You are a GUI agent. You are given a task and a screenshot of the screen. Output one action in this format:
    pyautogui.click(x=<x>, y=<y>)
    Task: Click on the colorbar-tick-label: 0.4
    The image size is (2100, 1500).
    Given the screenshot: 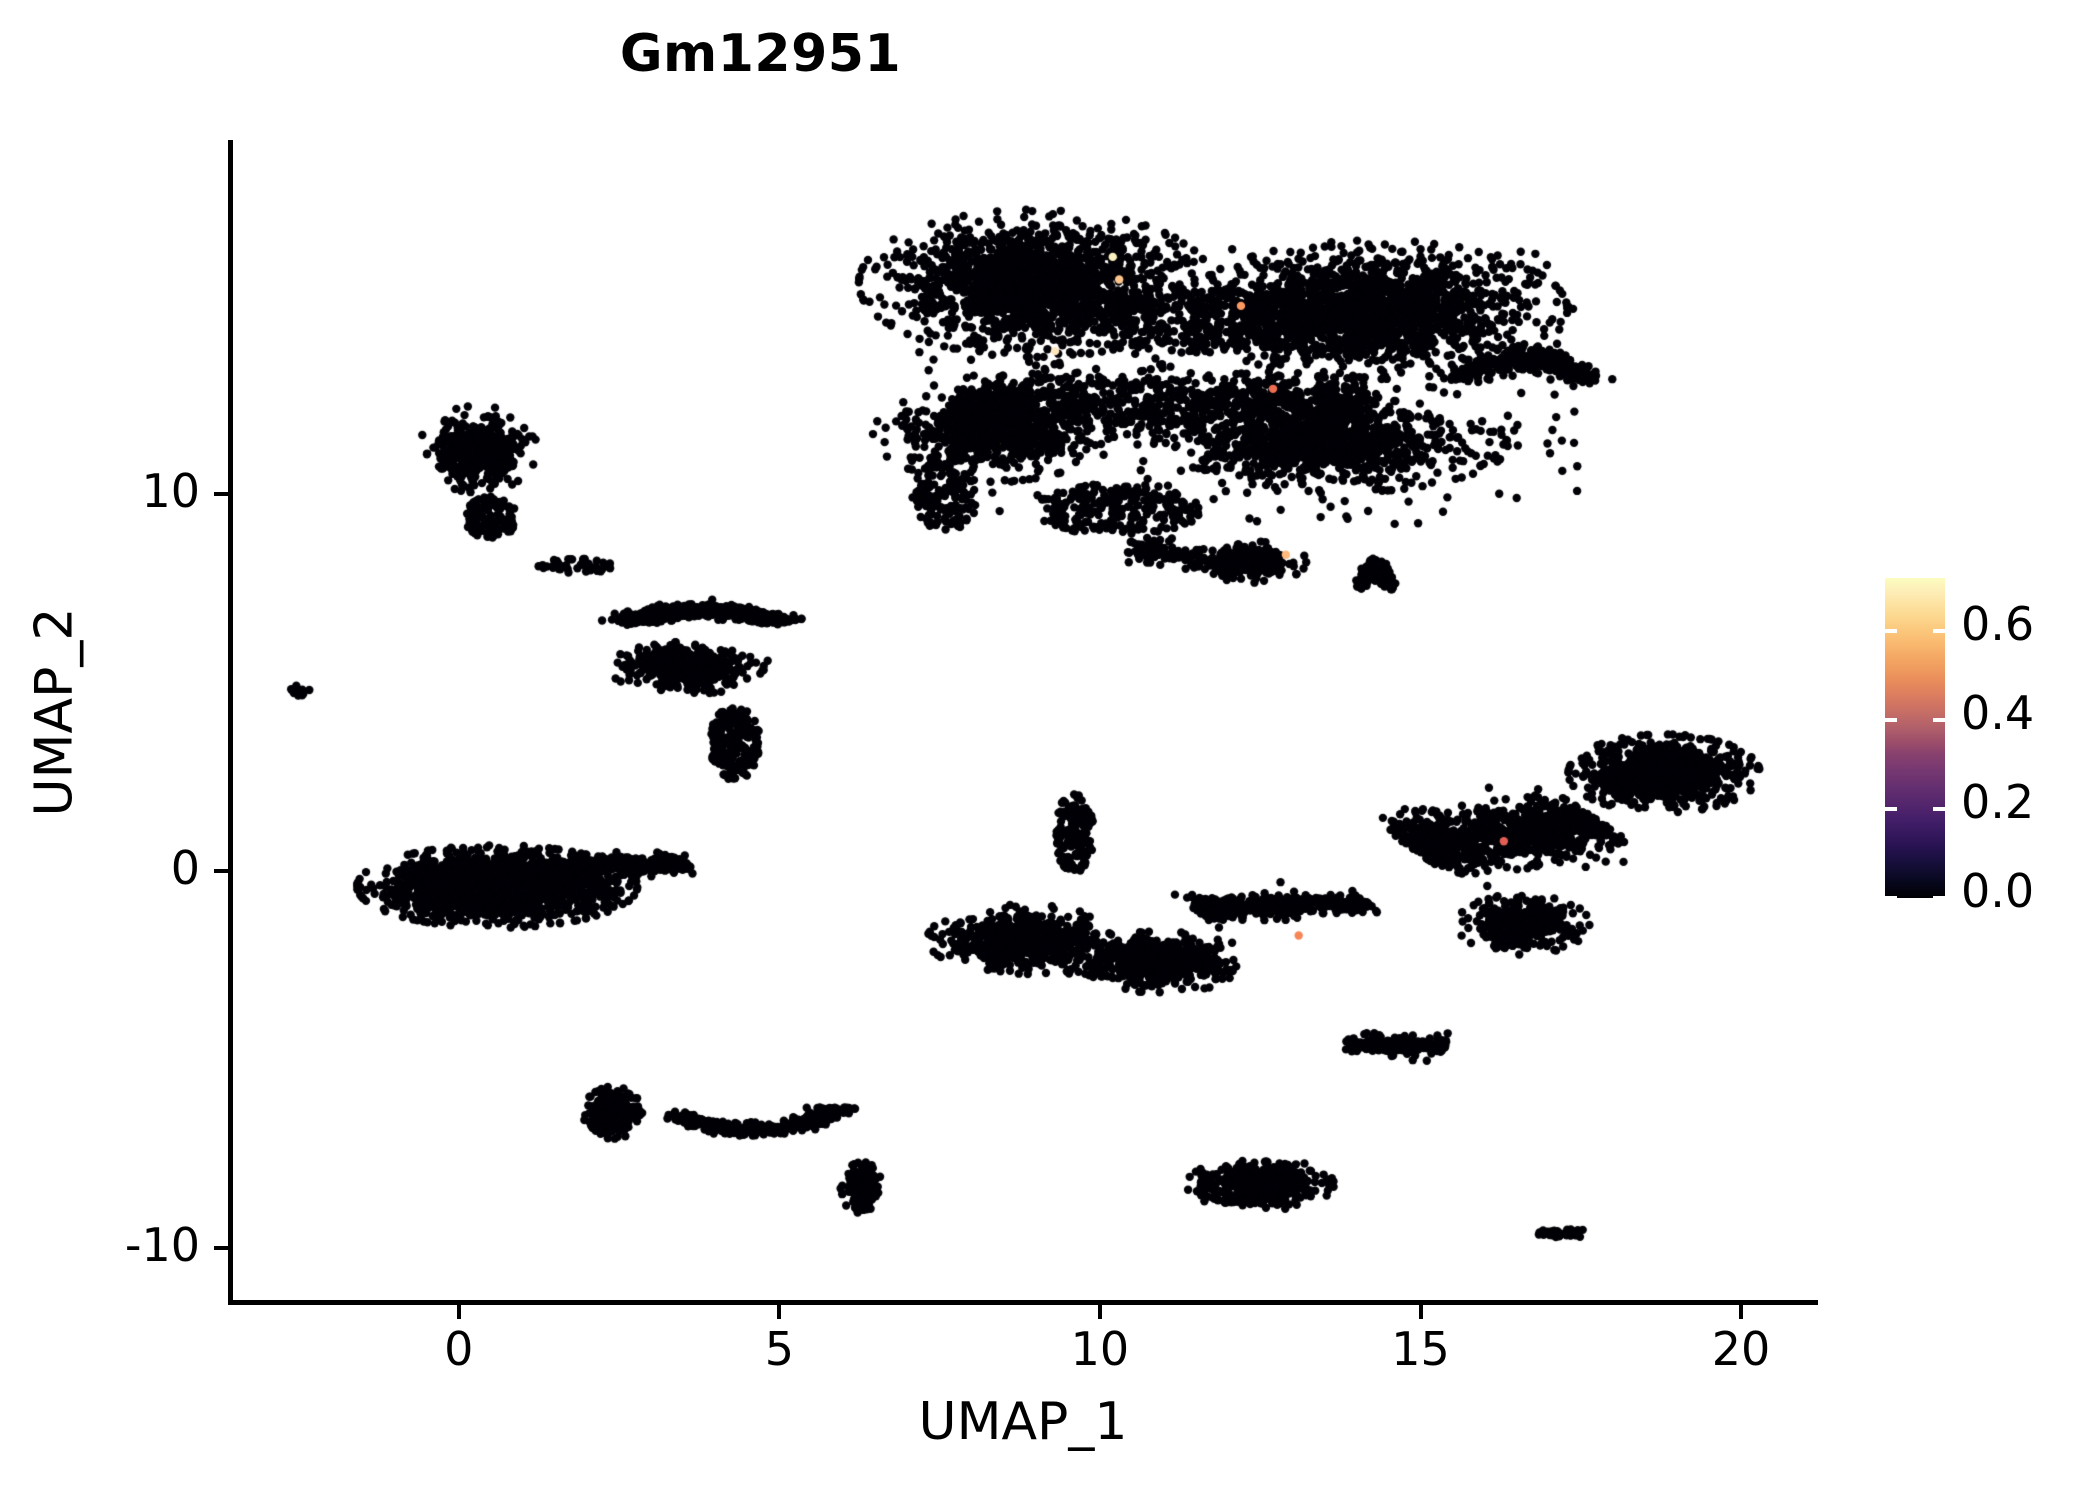 What is the action you would take?
    pyautogui.click(x=1998, y=713)
    